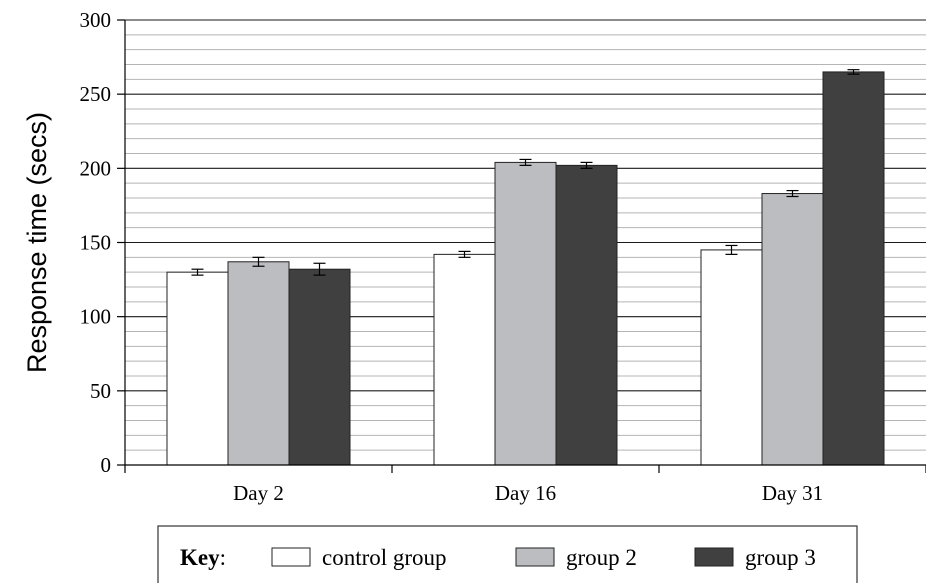 This screenshot has height=583, width=926. I want to click on legend-label: group 3, so click(780, 557).